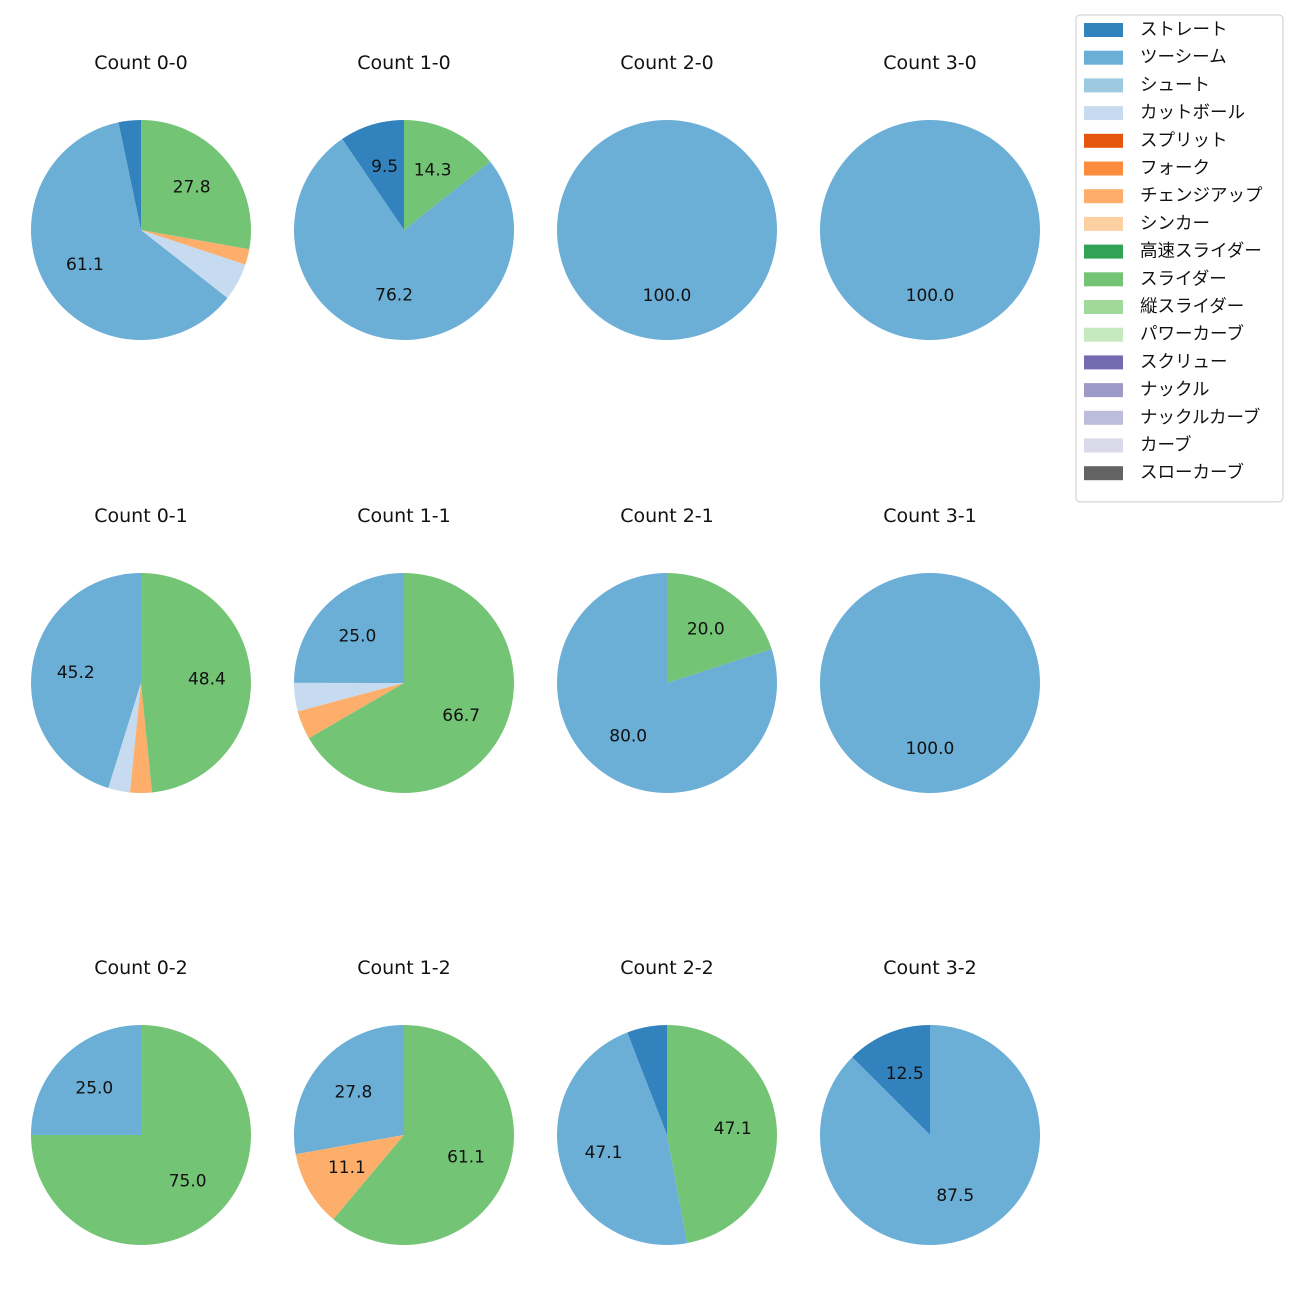 The height and width of the screenshot is (1300, 1300). I want to click on slice-label: 87.5, so click(955, 1196).